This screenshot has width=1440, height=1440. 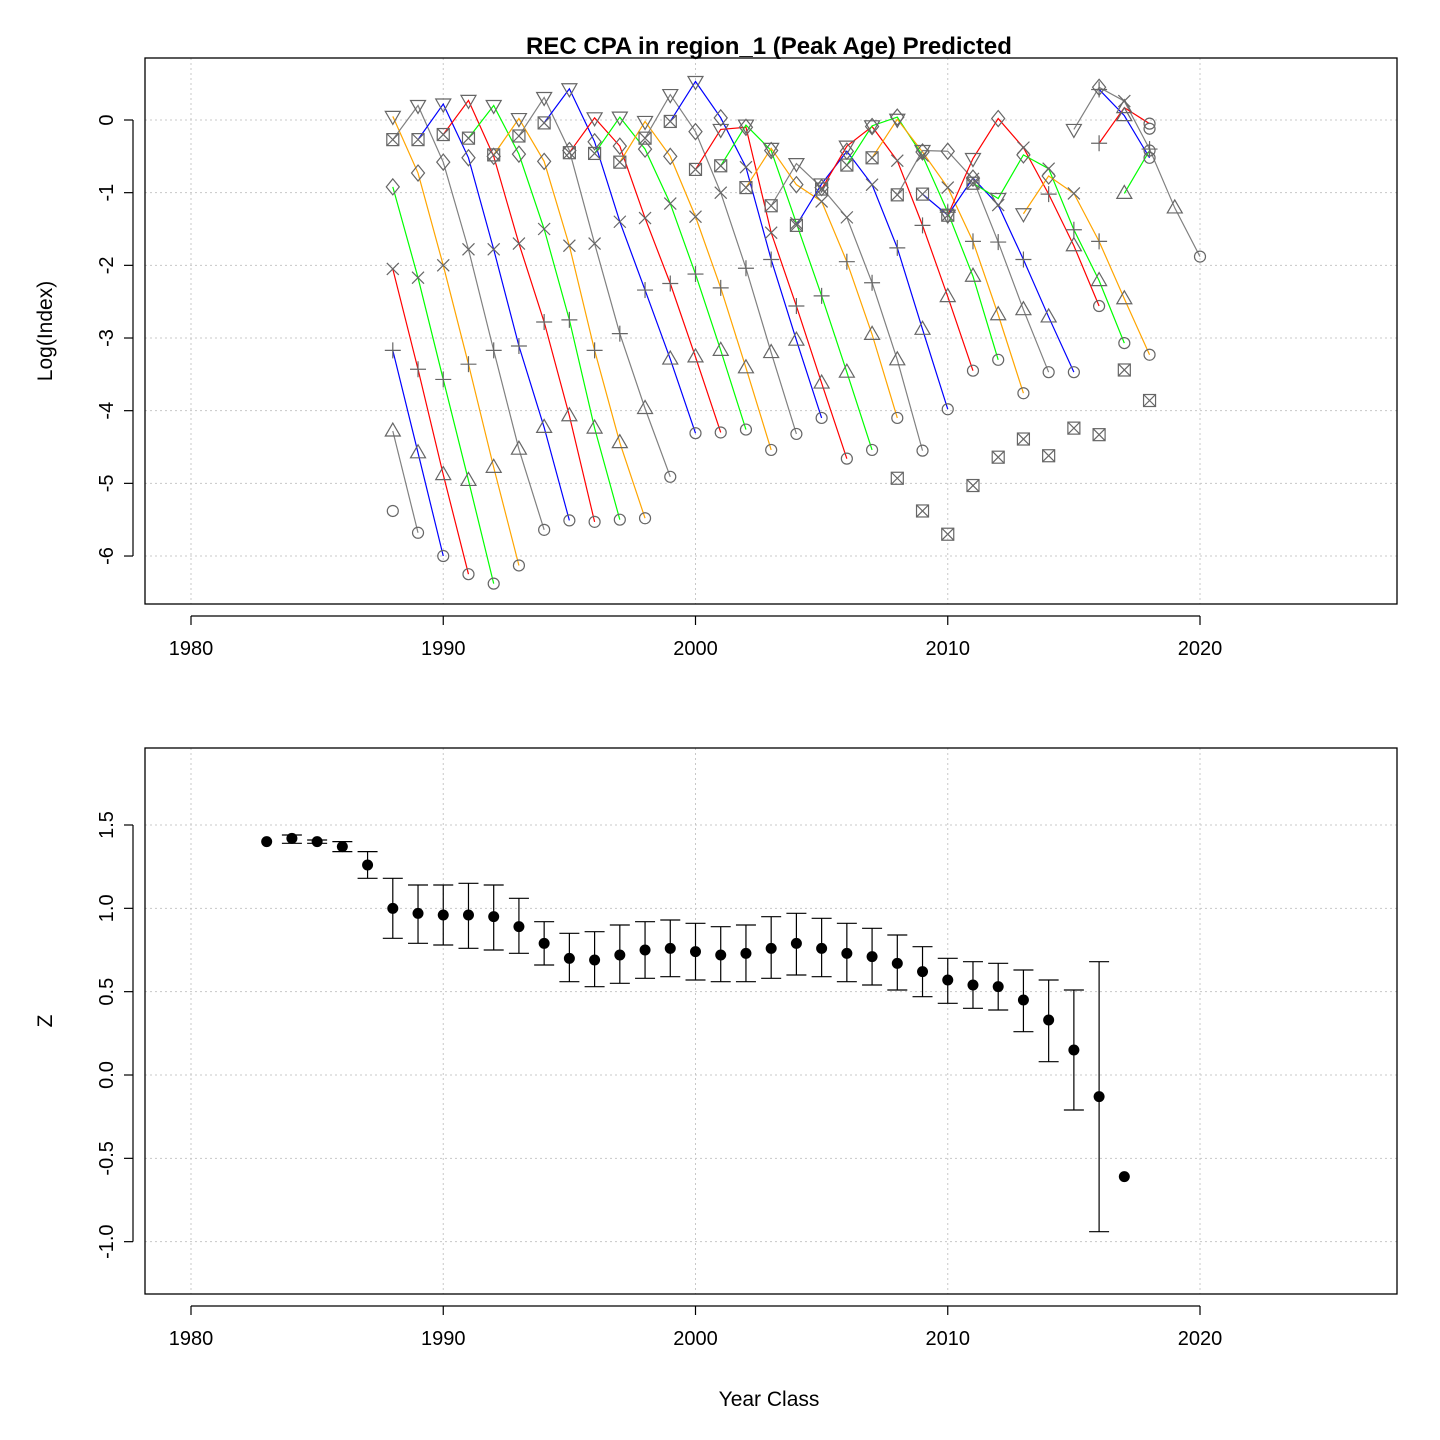 What do you see at coordinates (1137, 171) in the screenshot?
I see `cohort-line-2013` at bounding box center [1137, 171].